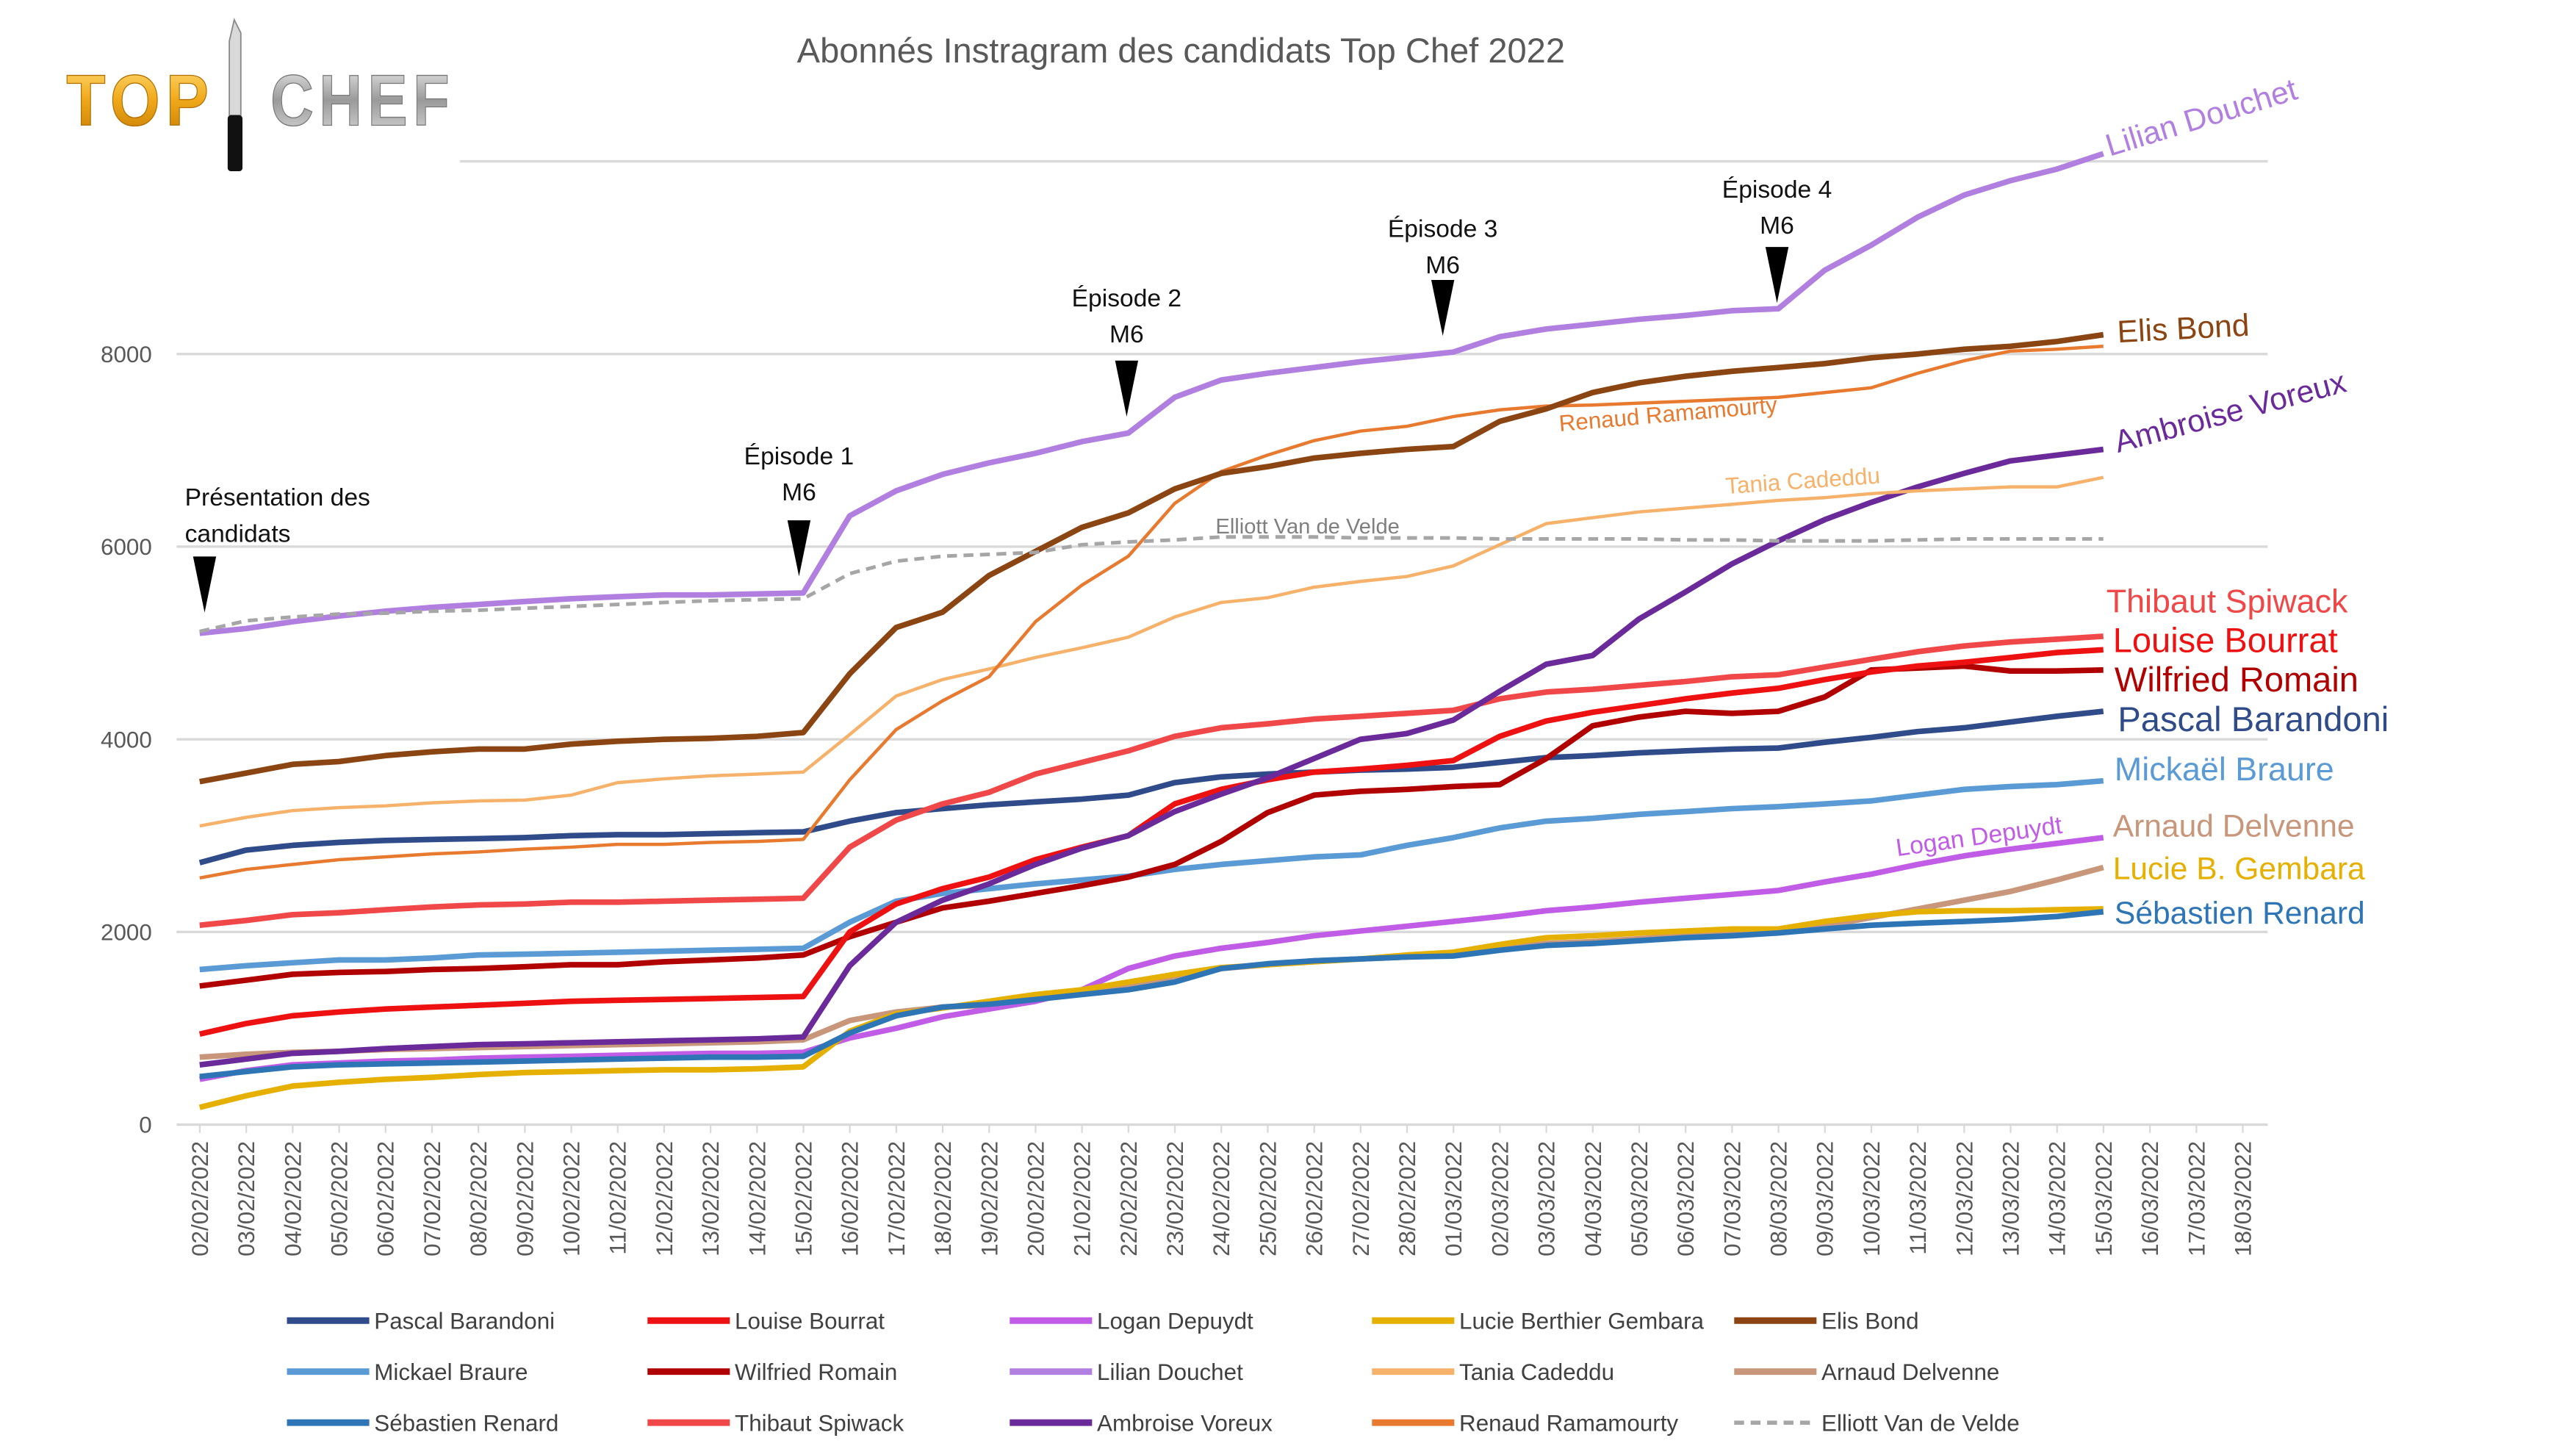  I want to click on legend-item: Pascal Barandoni, so click(421, 1321).